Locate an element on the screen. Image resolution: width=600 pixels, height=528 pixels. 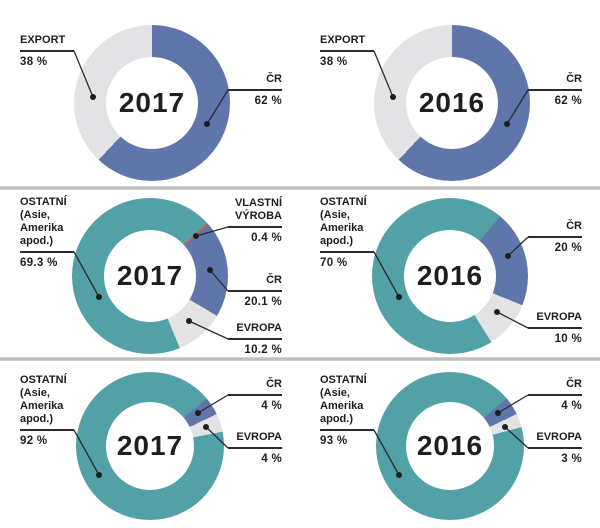
segment-value: 70 % is located at coordinates (334, 263).